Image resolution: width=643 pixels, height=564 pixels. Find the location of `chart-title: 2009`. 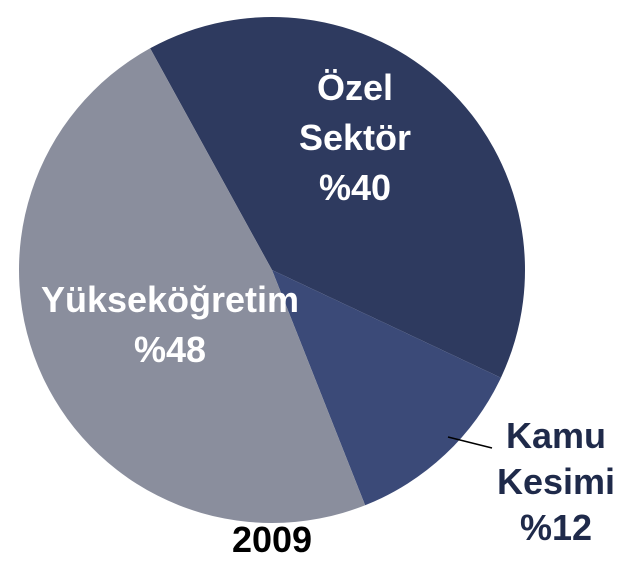

chart-title: 2009 is located at coordinates (272, 539).